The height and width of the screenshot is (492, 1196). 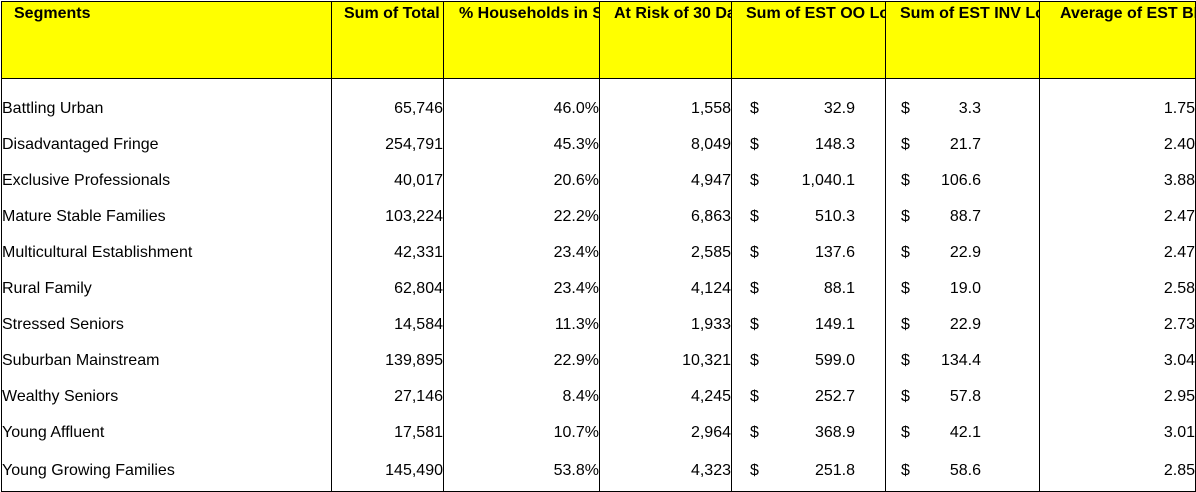 What do you see at coordinates (521, 471) in the screenshot?
I see `pct-households: 53.8%` at bounding box center [521, 471].